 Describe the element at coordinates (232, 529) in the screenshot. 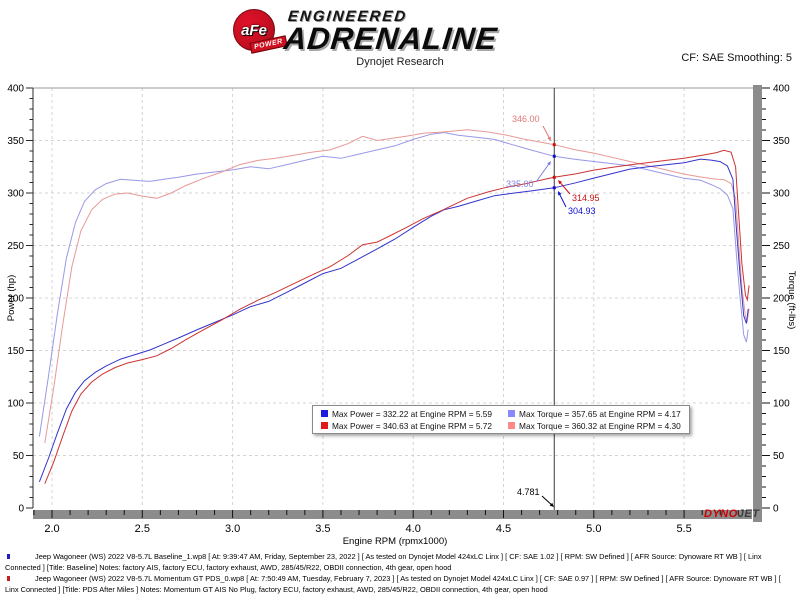

I see `x-axis-tick-label: 3.0` at that location.